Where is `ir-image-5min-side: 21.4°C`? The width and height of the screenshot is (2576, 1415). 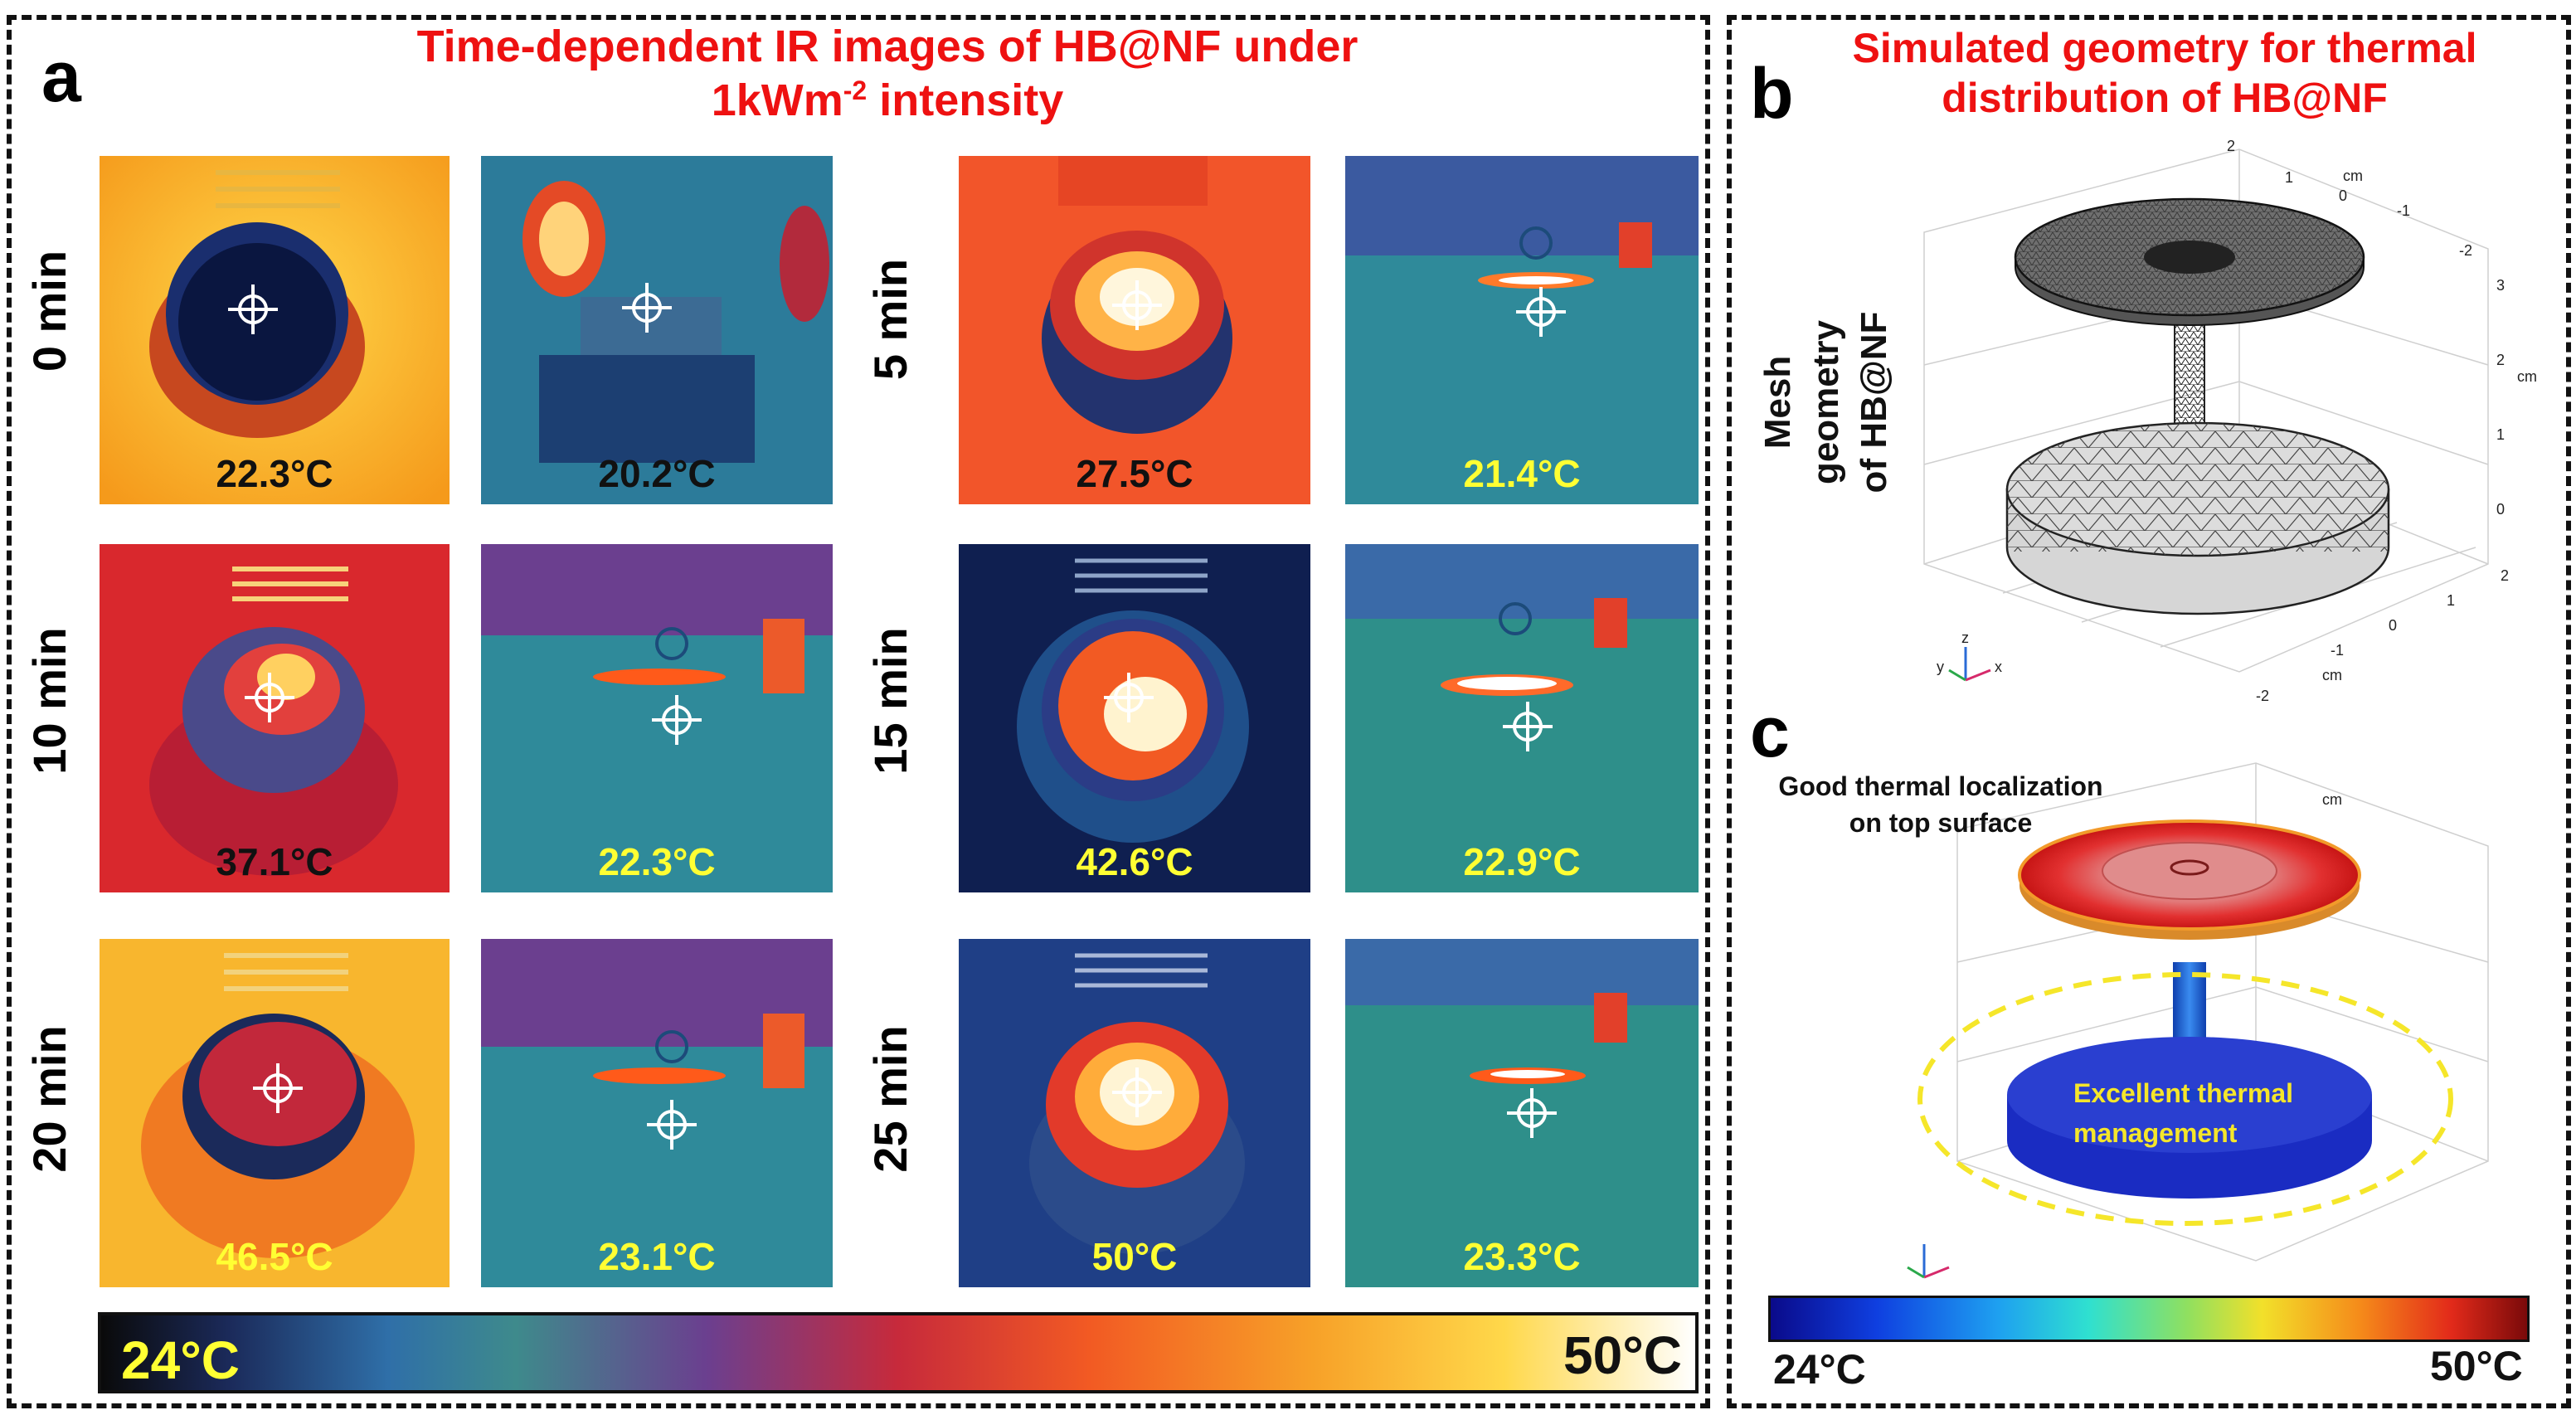 ir-image-5min-side: 21.4°C is located at coordinates (1522, 330).